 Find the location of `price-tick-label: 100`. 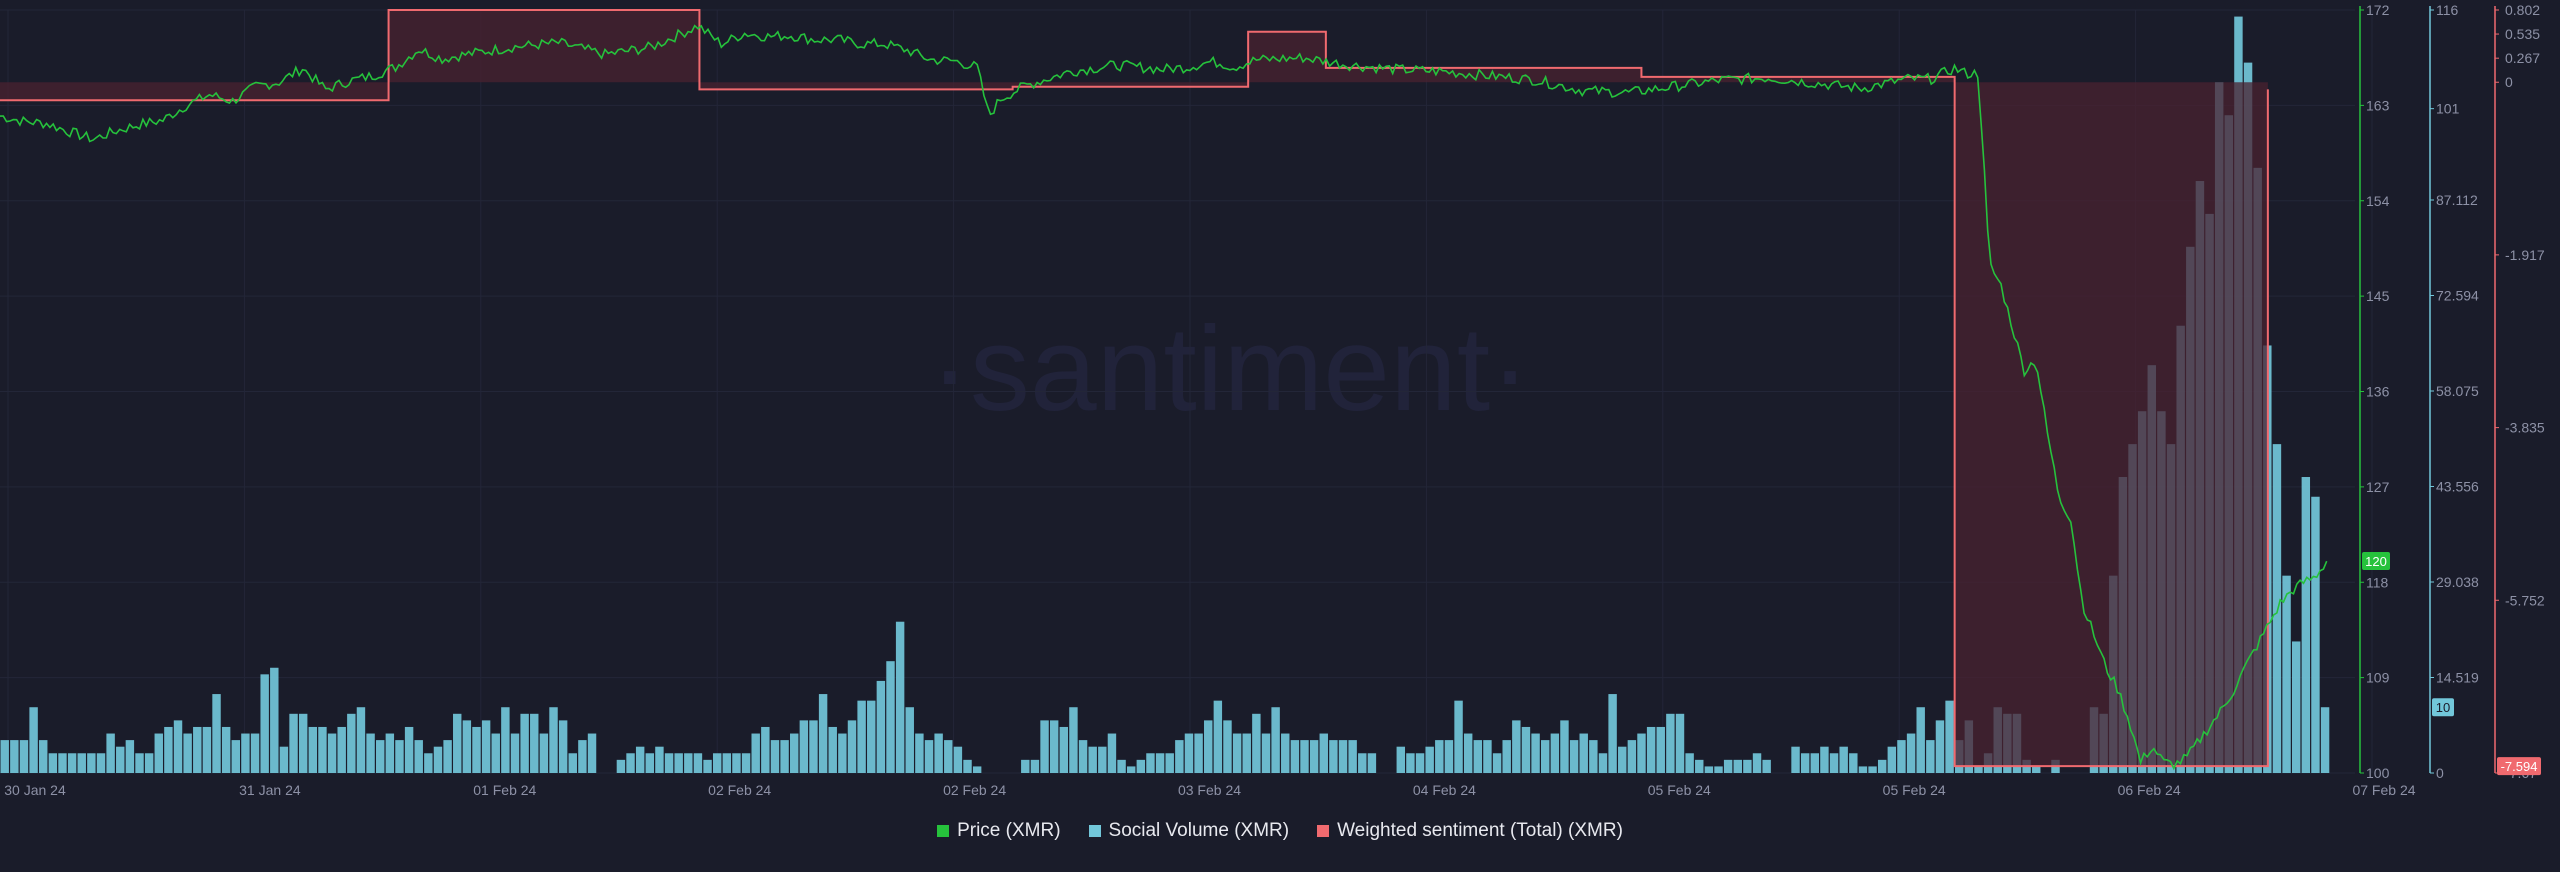

price-tick-label: 100 is located at coordinates (2378, 773).